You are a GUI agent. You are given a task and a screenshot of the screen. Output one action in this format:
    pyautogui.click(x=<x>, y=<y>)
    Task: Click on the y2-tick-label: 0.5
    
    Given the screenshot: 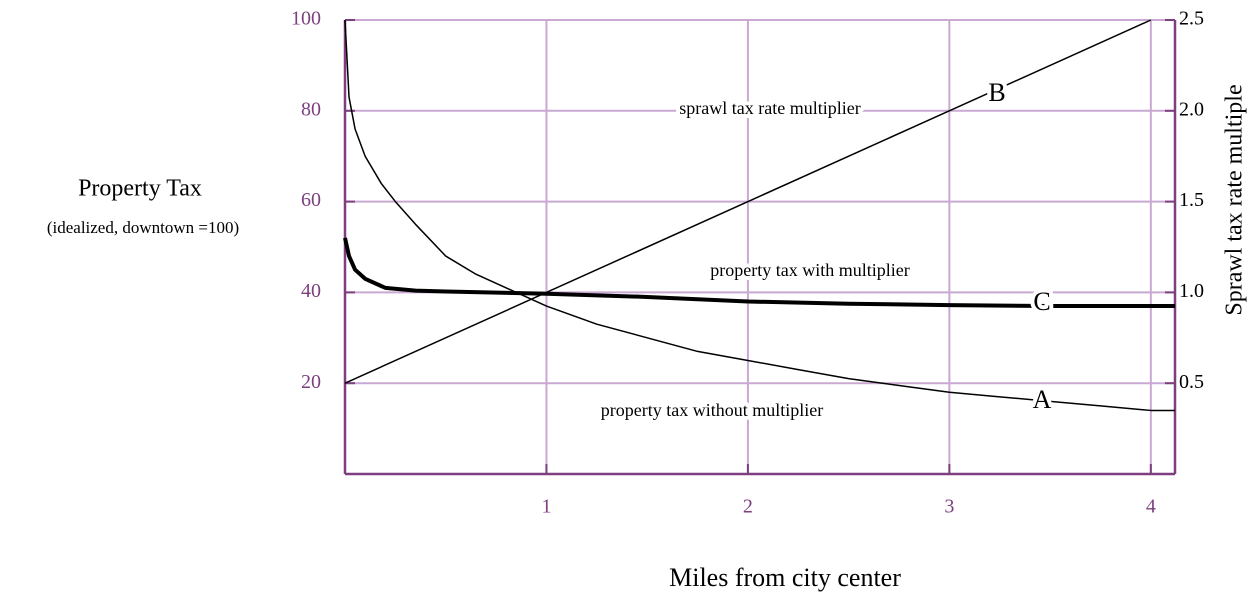 What is the action you would take?
    pyautogui.click(x=1191, y=382)
    